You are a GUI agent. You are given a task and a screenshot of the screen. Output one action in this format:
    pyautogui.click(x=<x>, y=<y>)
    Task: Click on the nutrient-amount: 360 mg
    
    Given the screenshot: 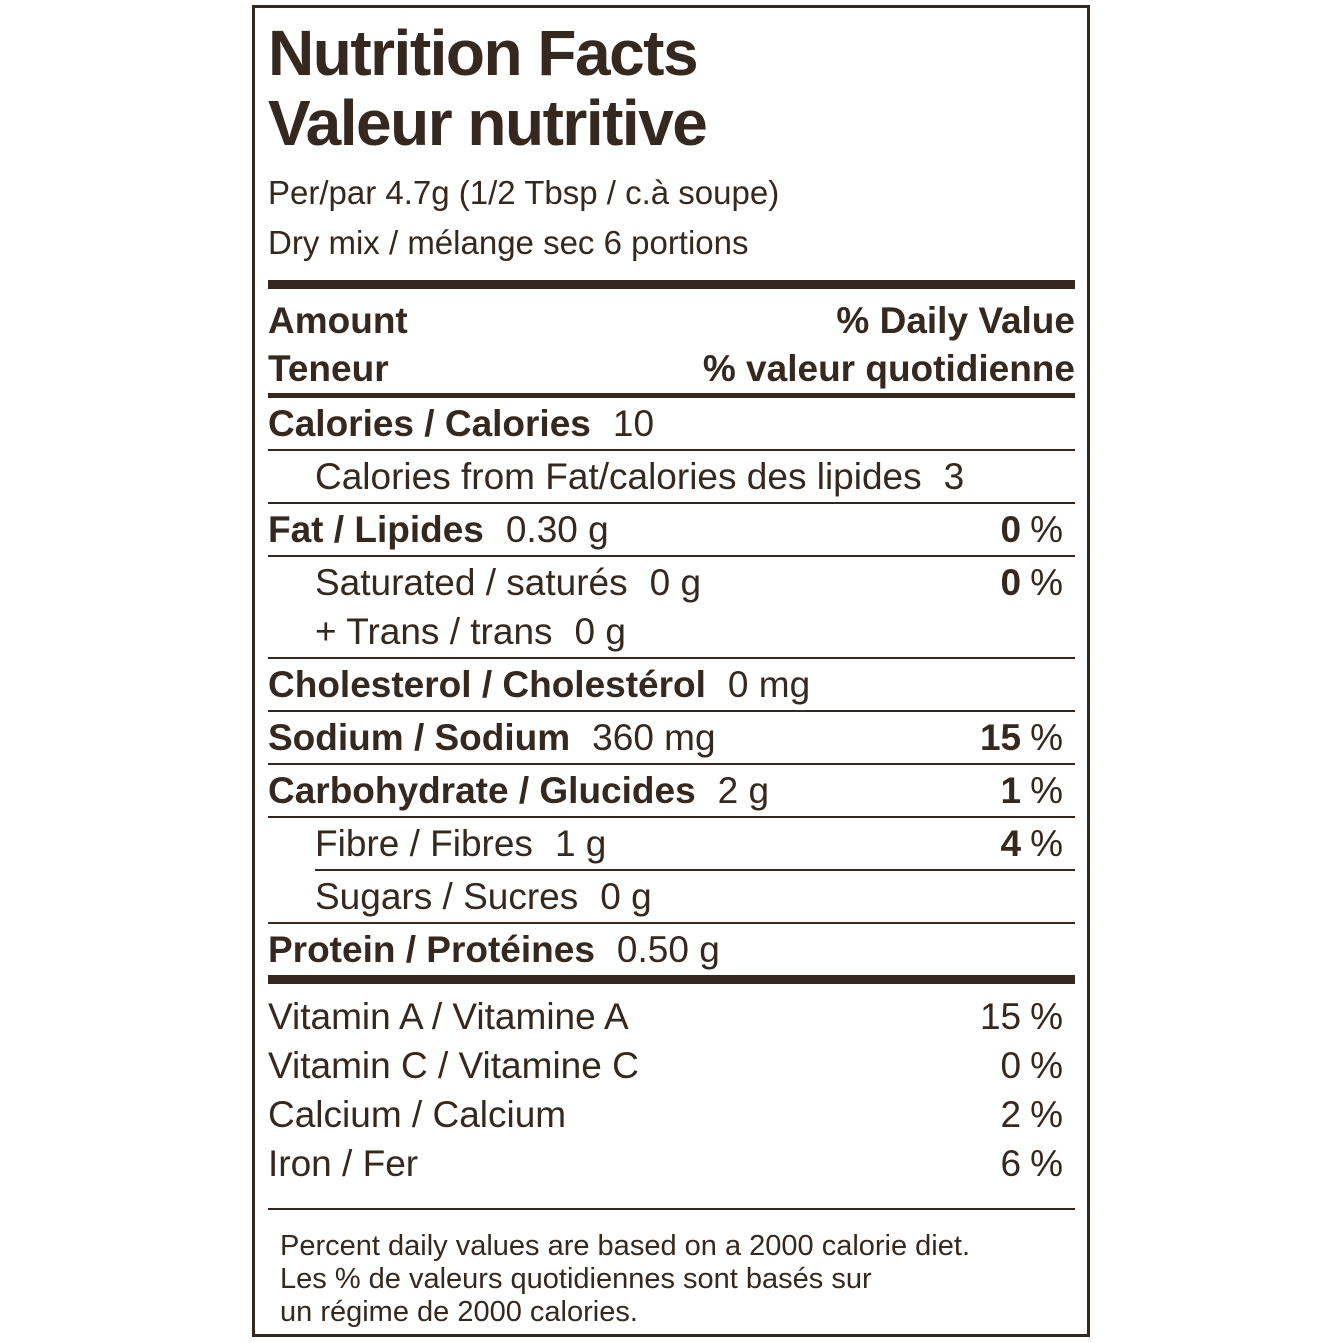 What is the action you would take?
    pyautogui.click(x=654, y=737)
    